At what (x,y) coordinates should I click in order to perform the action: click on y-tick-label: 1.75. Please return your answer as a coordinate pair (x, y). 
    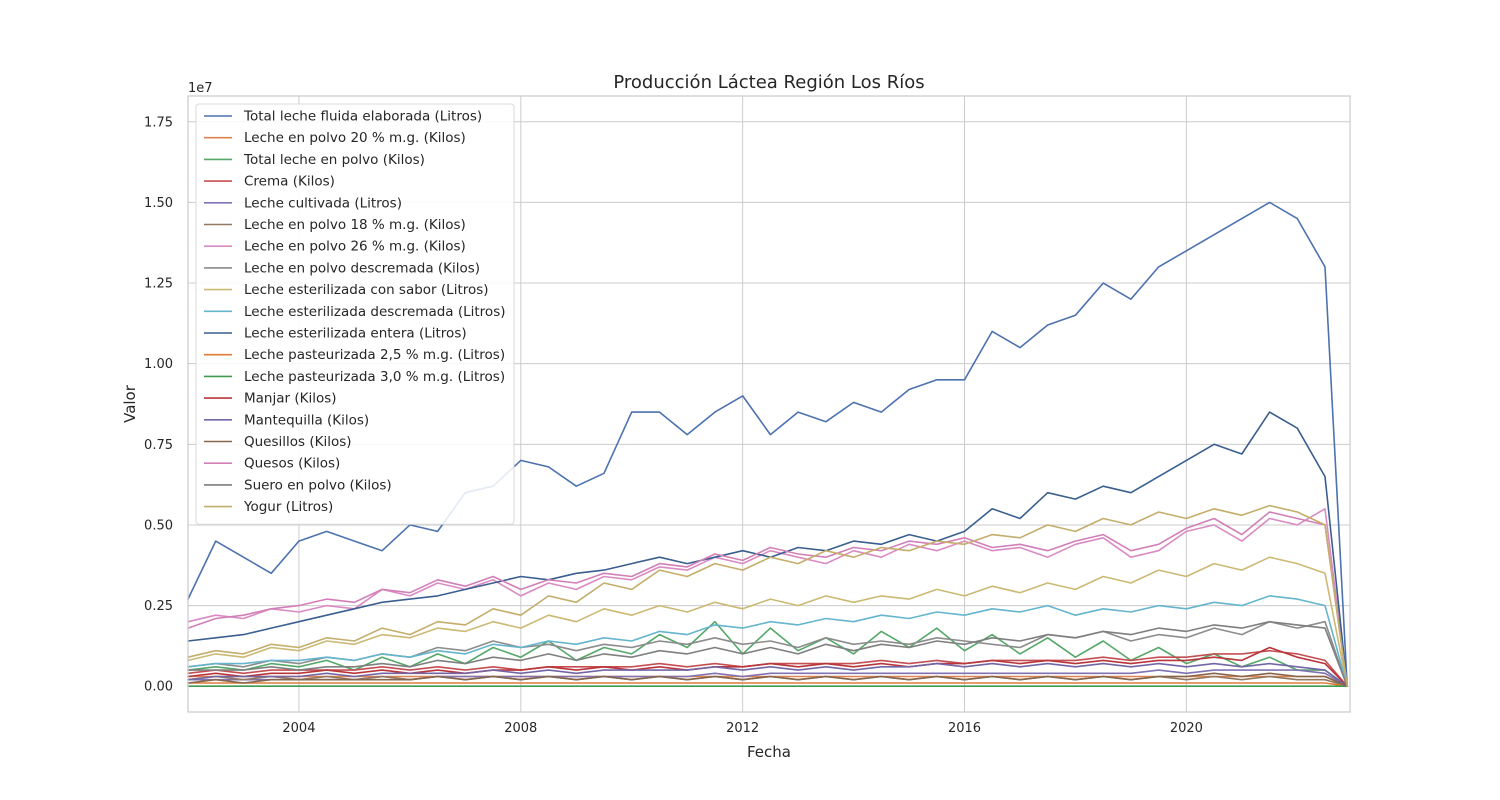
    Looking at the image, I should click on (158, 122).